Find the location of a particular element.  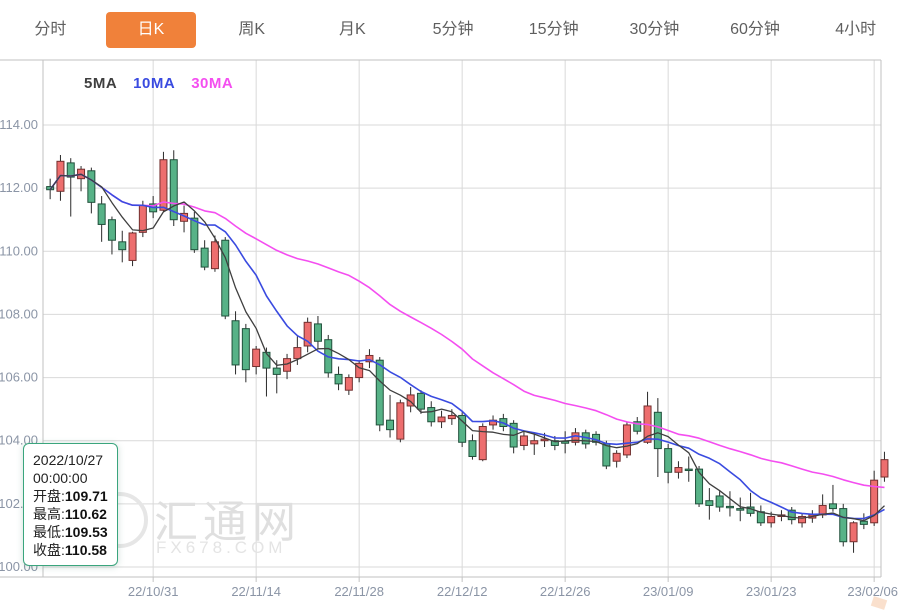

tab-15分钟: 15分钟 is located at coordinates (553, 30).